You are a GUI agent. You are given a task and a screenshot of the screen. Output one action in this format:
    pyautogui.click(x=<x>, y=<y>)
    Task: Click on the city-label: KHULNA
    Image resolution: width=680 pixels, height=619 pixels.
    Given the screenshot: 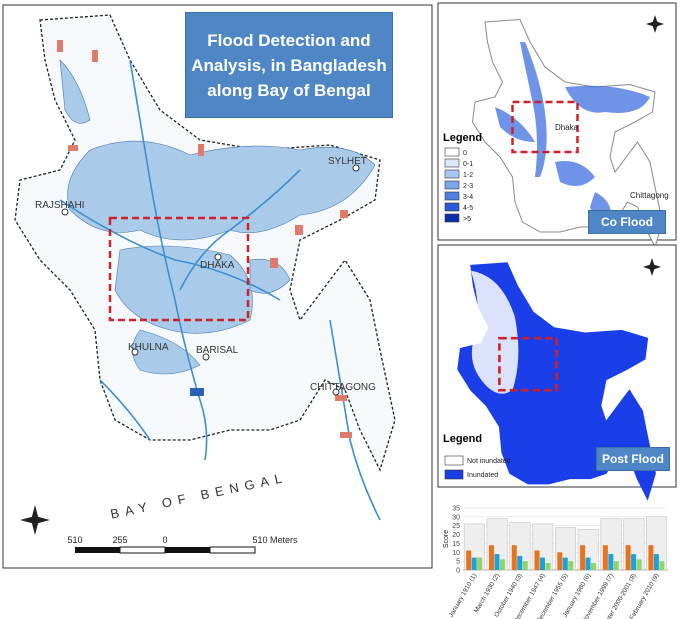 What is the action you would take?
    pyautogui.click(x=148, y=347)
    